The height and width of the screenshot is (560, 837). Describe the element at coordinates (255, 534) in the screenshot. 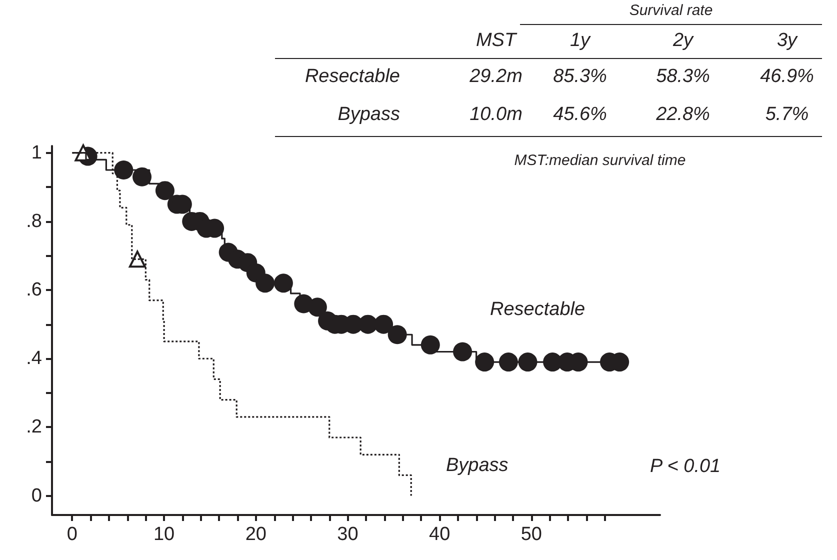

I see `x-tick-label: 20` at that location.